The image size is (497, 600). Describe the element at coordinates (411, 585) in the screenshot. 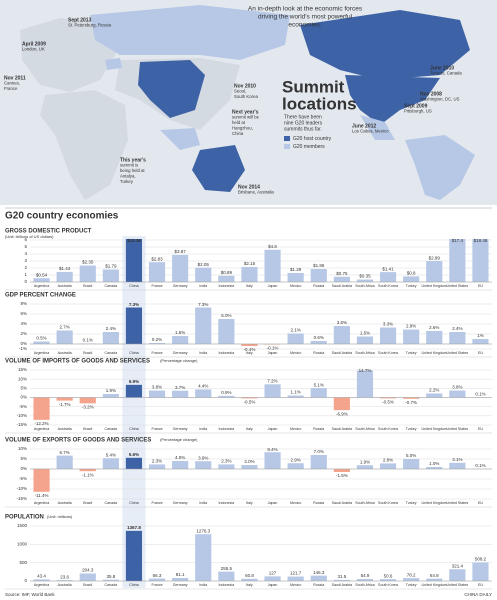

I see `x-tick-label: Turkey` at that location.